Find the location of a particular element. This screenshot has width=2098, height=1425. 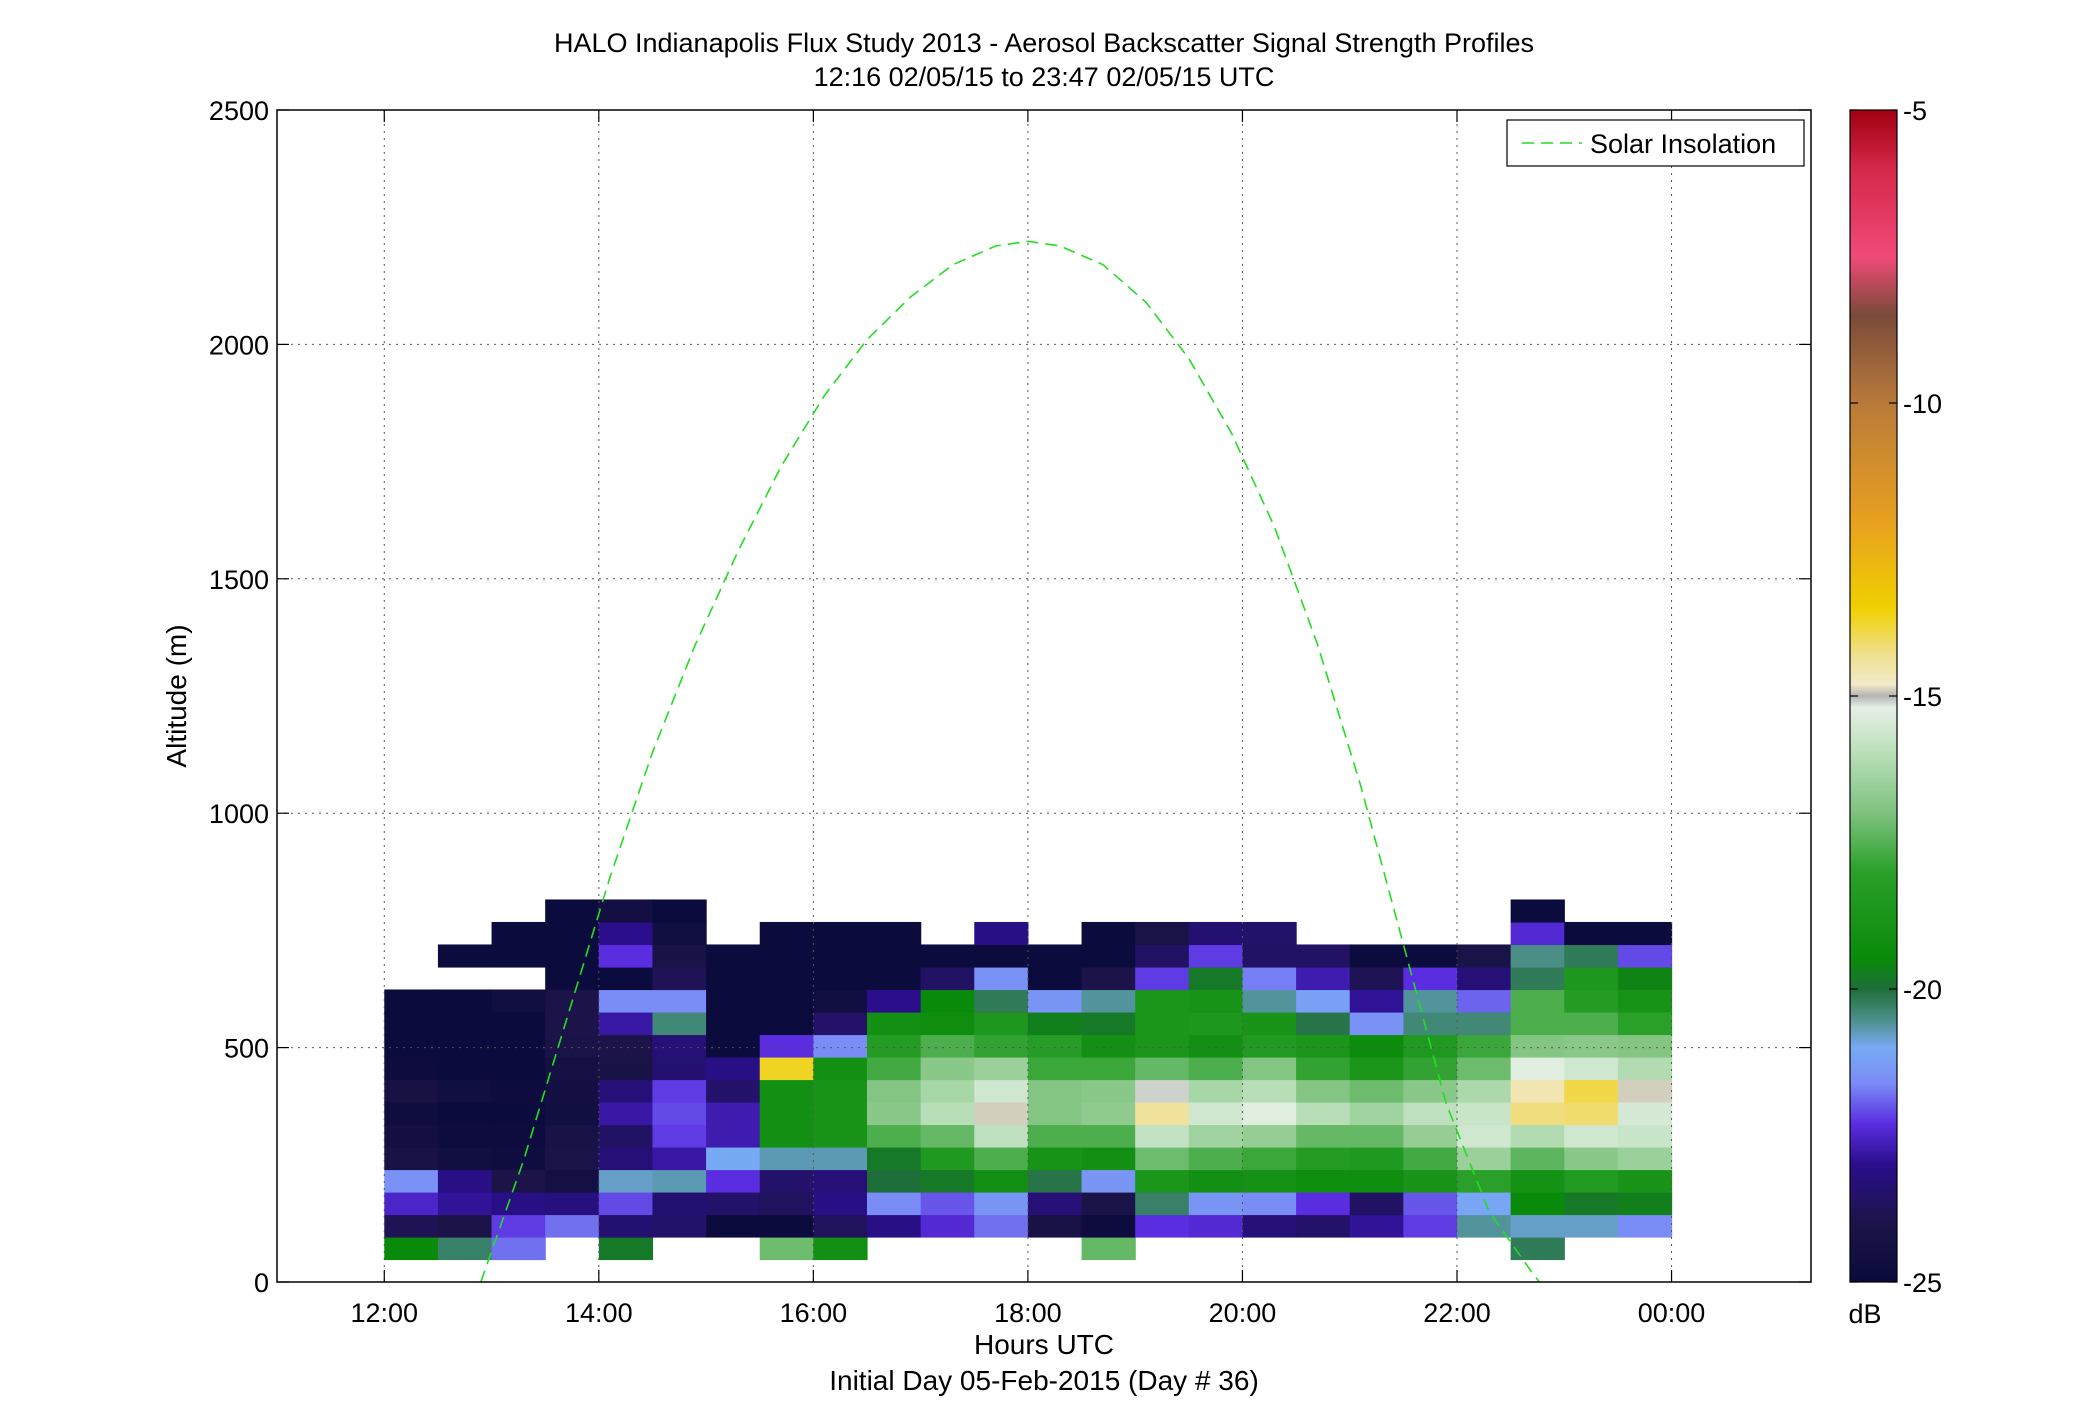

colorbar-tick-label: -20 is located at coordinates (1922, 990).